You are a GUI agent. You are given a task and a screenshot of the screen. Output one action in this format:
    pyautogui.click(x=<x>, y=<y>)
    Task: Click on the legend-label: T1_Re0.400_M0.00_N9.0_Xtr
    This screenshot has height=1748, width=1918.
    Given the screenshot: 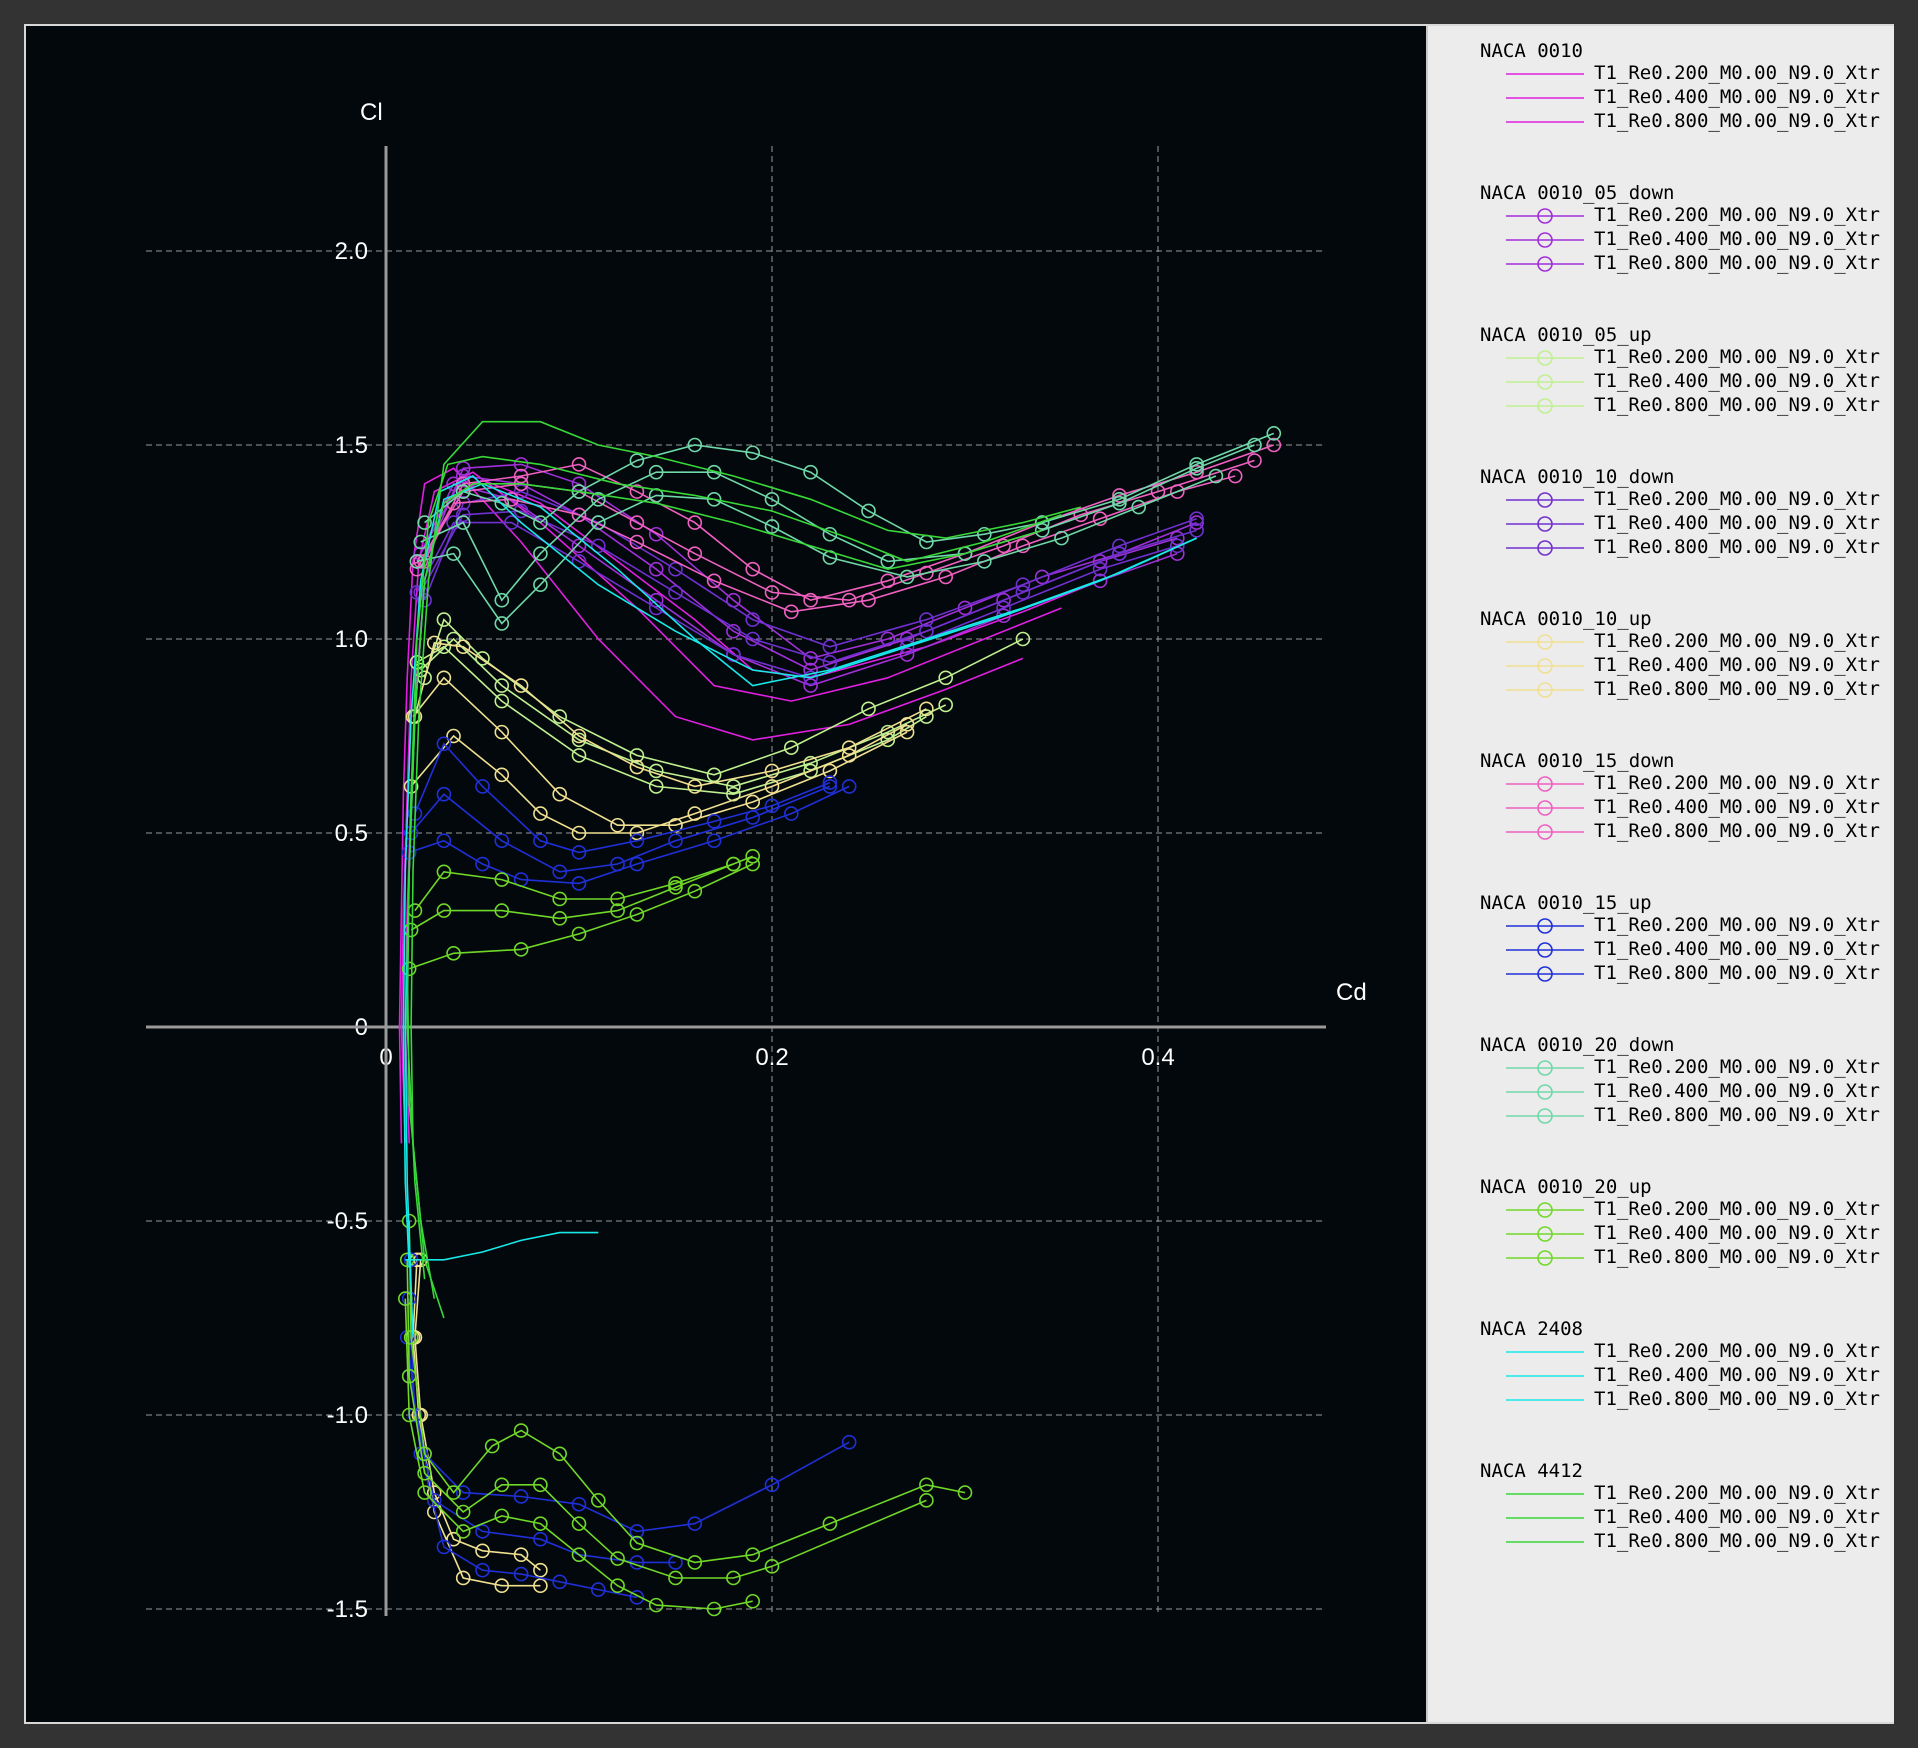 What is the action you would take?
    pyautogui.click(x=1737, y=1233)
    